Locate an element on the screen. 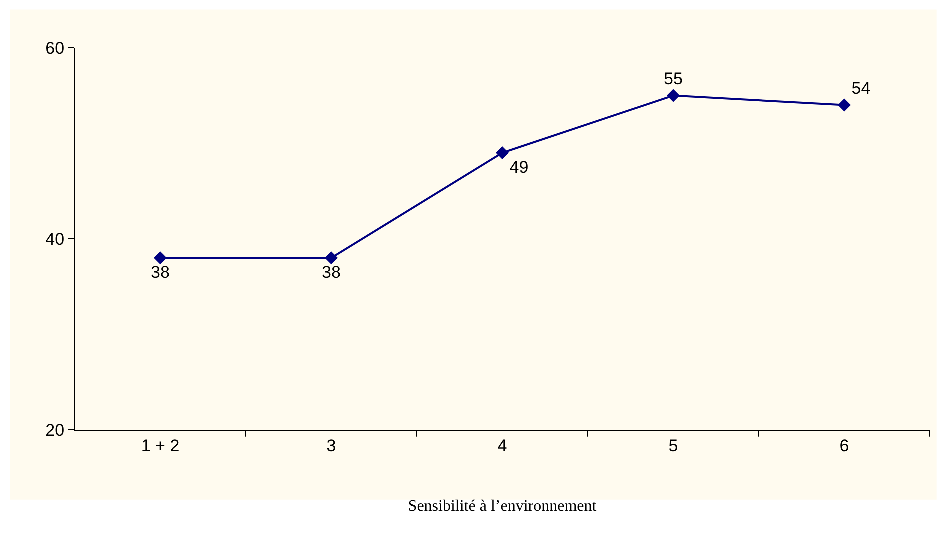  x-tick-label: 6 is located at coordinates (845, 446).